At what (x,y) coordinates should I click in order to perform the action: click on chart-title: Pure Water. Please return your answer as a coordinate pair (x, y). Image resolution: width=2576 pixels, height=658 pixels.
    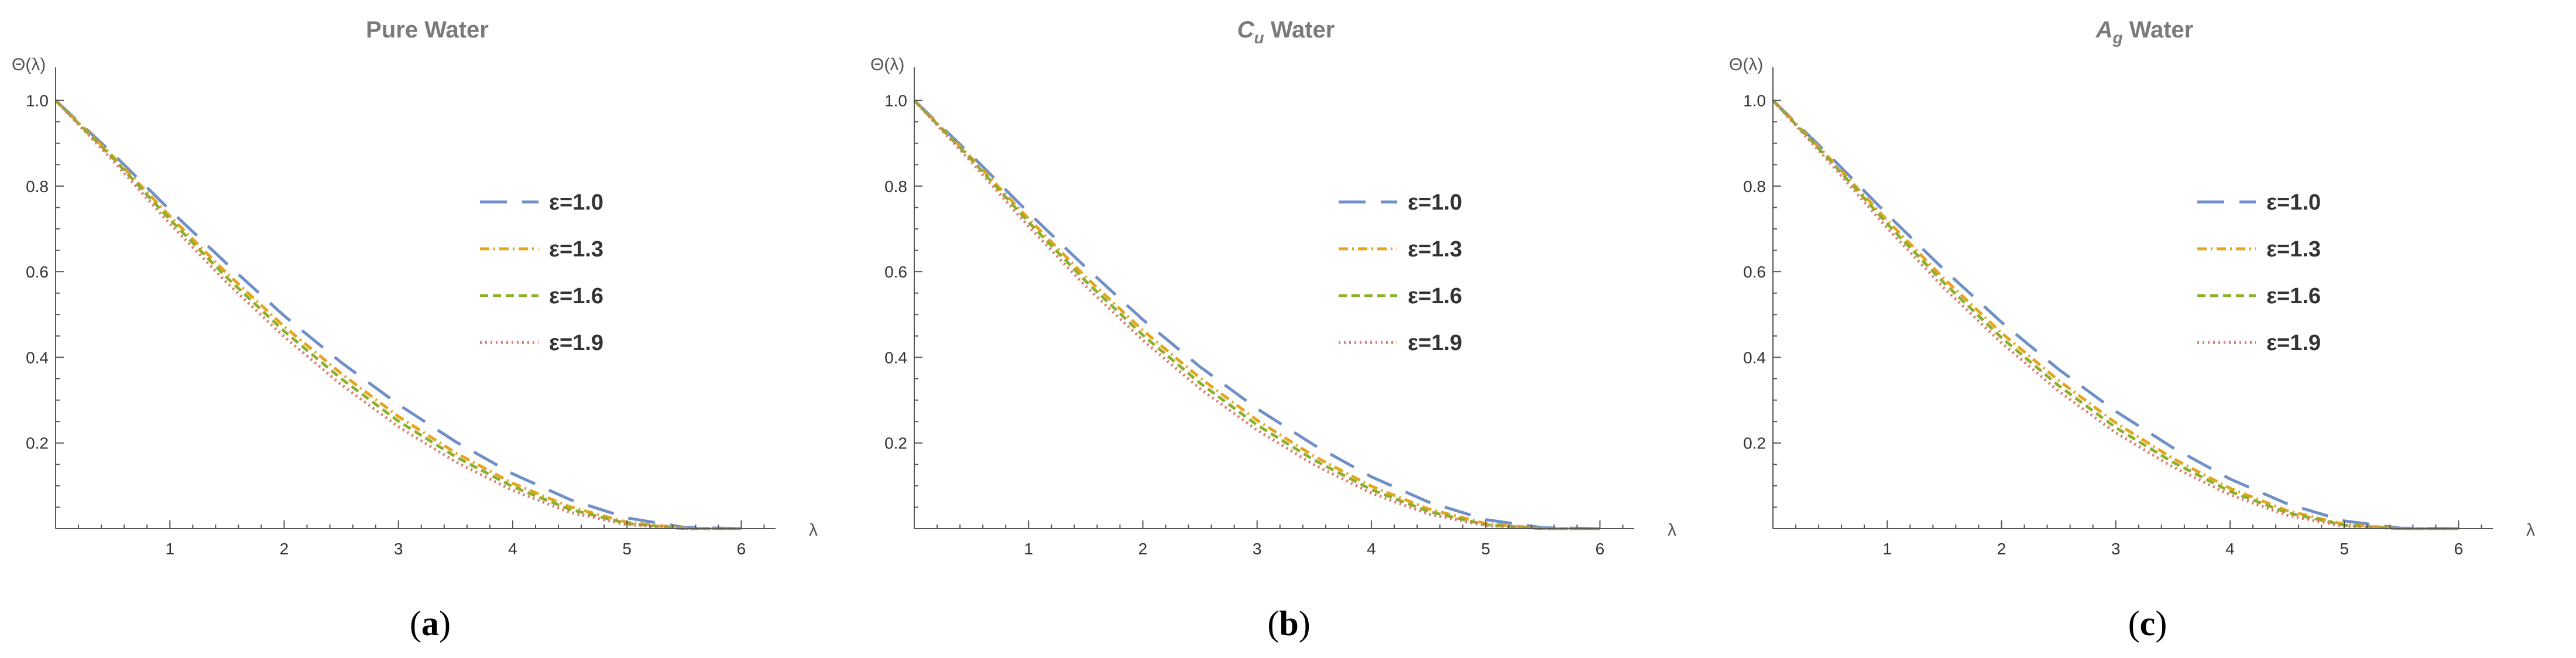
    Looking at the image, I should click on (427, 30).